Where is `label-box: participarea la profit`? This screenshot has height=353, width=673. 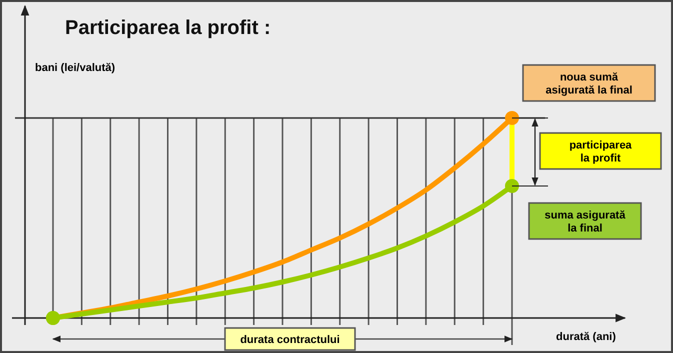
label-box: participarea la profit is located at coordinates (600, 151).